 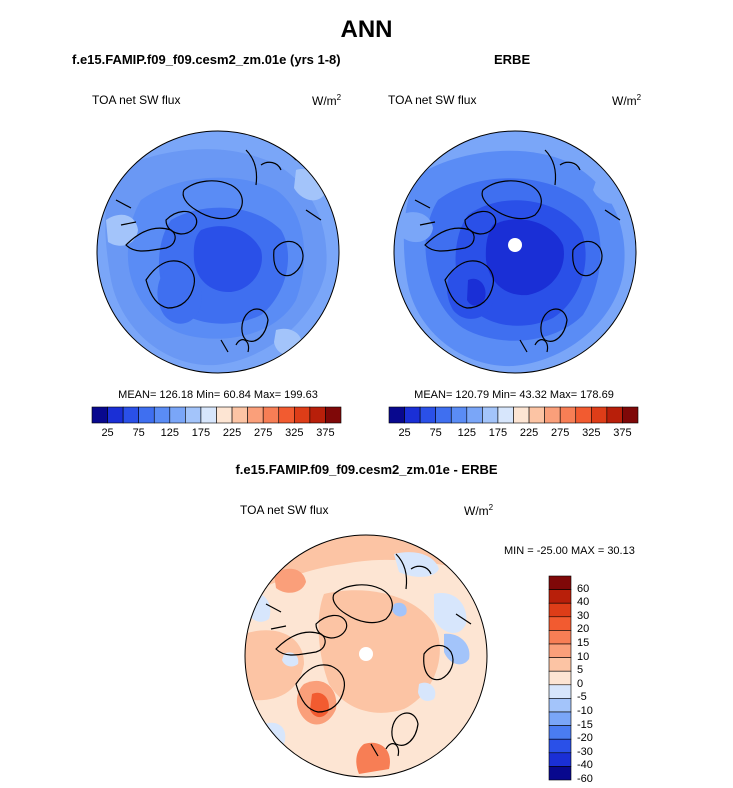 I want to click on diff-colorbar-tick-label: 20, so click(x=583, y=629).